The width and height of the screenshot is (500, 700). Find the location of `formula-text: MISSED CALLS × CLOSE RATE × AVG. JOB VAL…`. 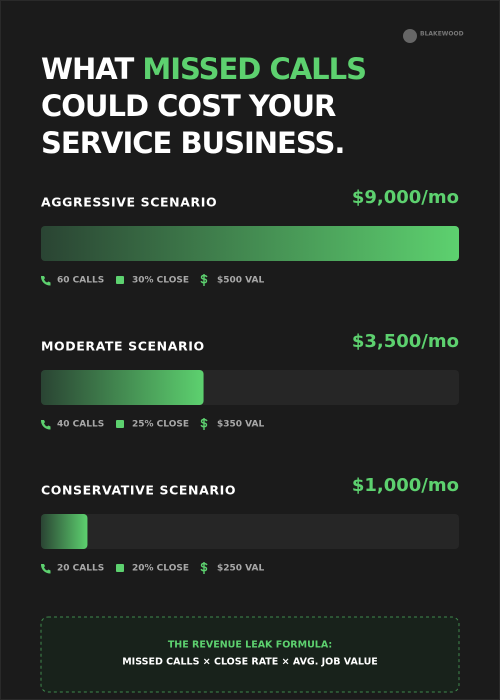

formula-text: MISSED CALLS × CLOSE RATE × AVG. JOB VAL… is located at coordinates (250, 662).